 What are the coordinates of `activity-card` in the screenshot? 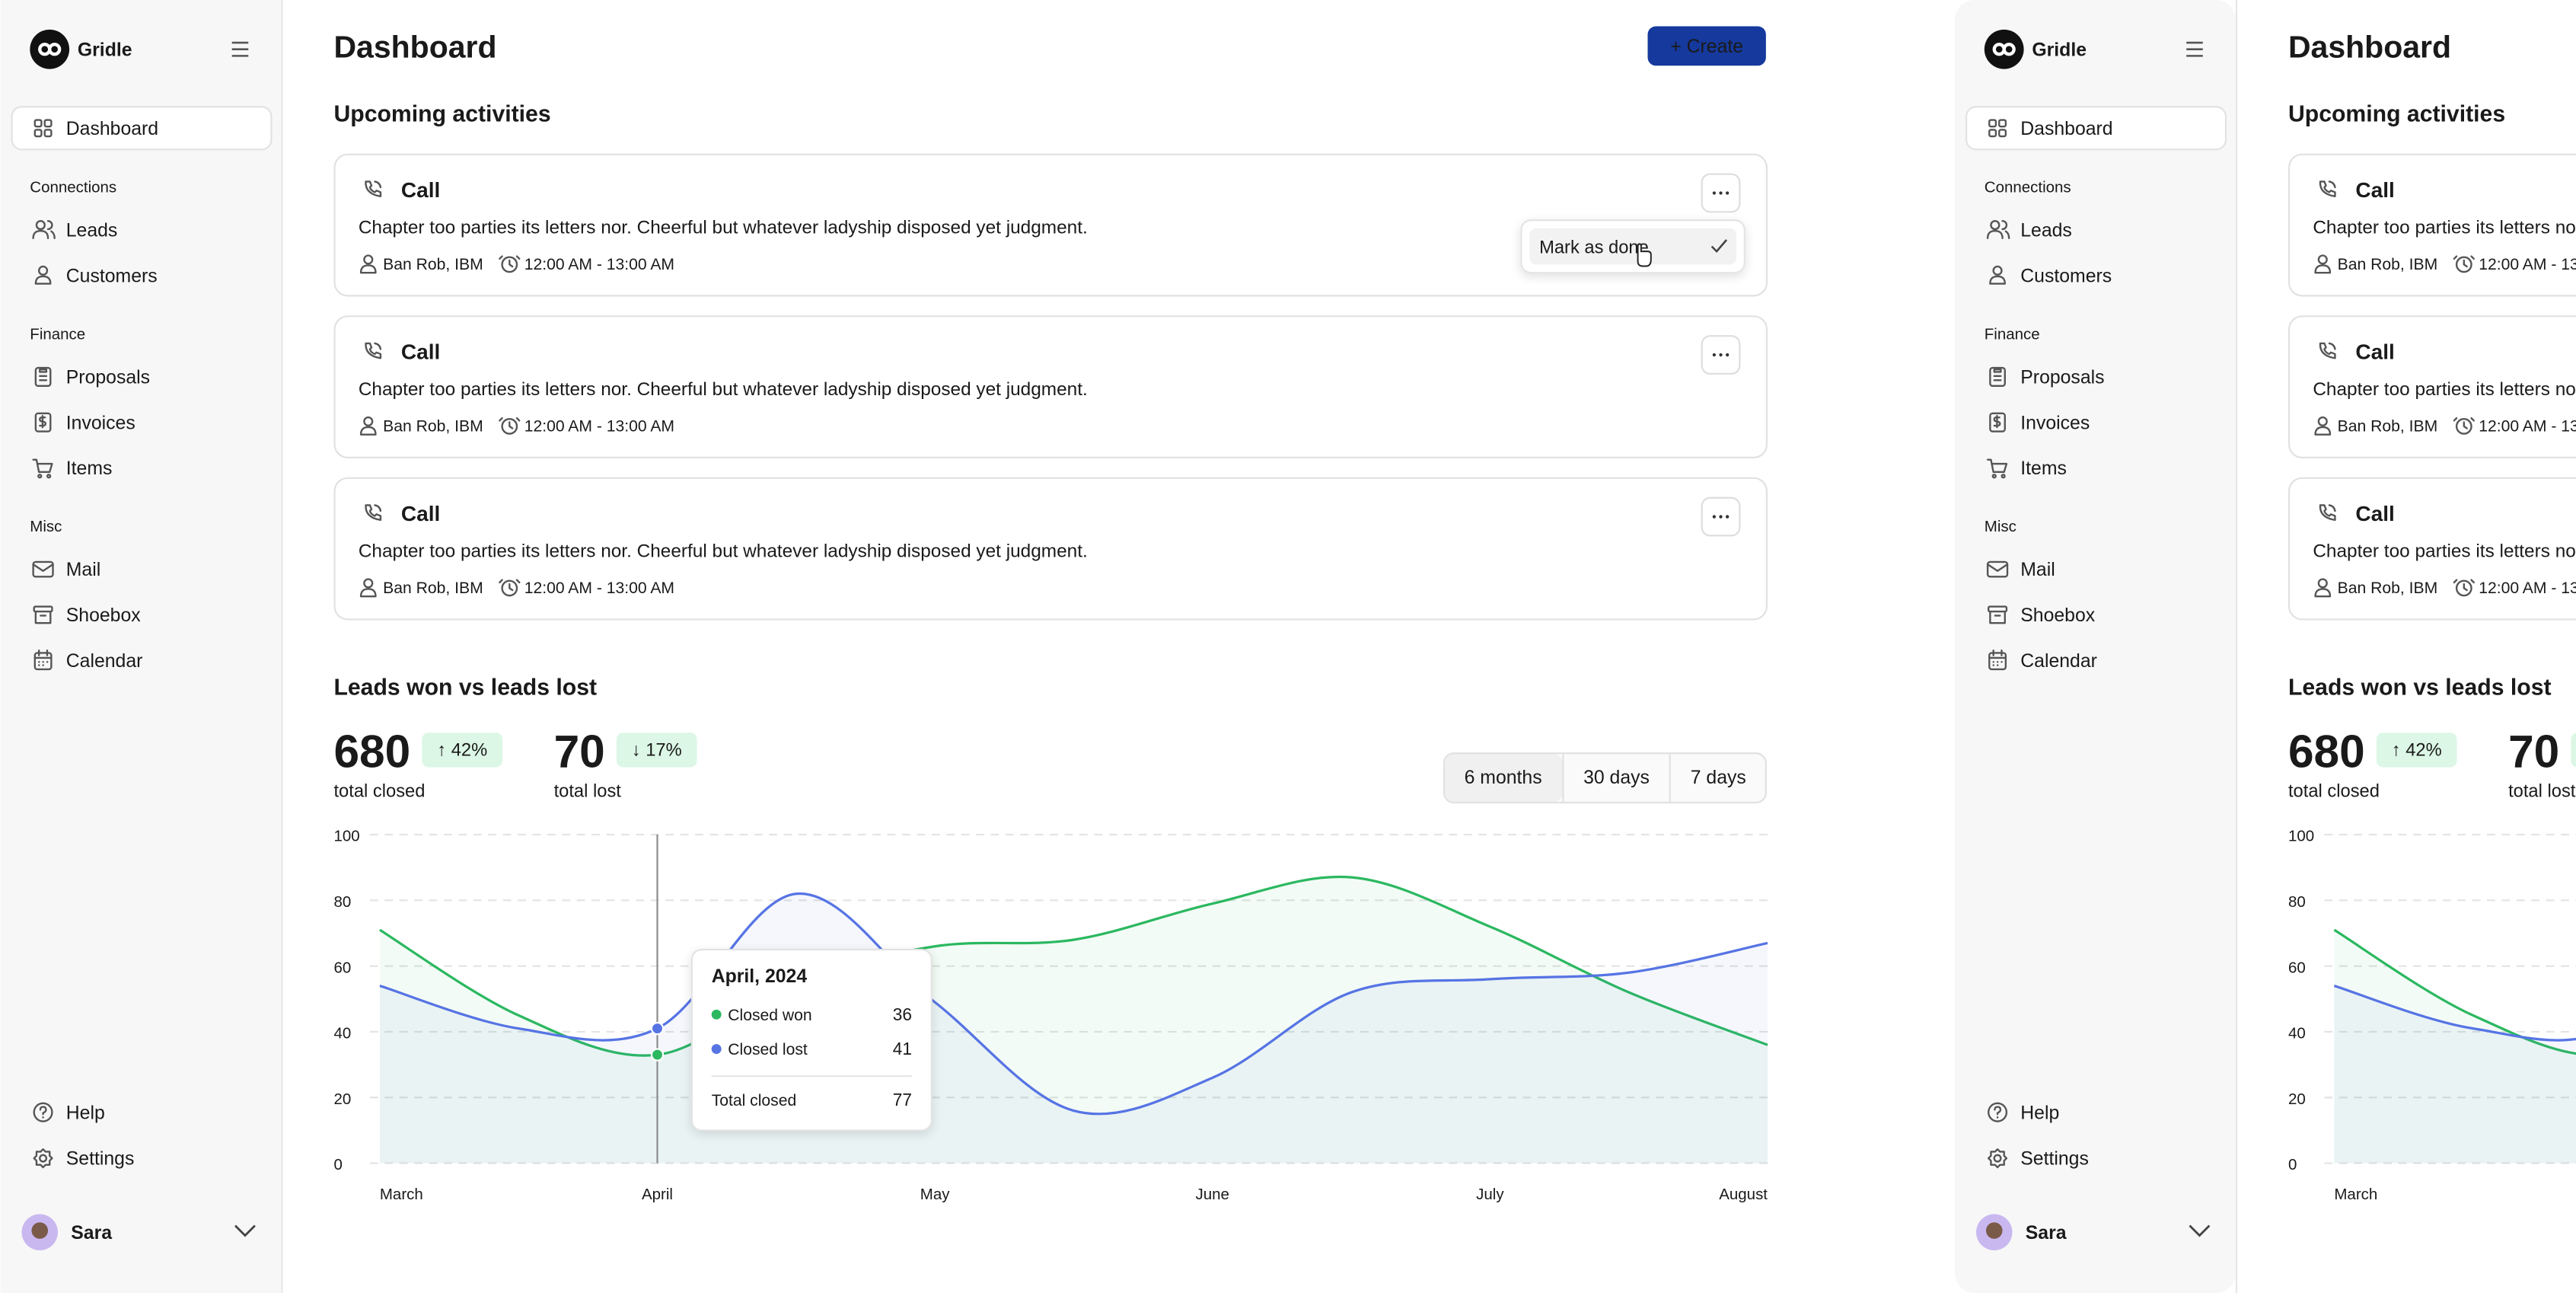 It's located at (1050, 549).